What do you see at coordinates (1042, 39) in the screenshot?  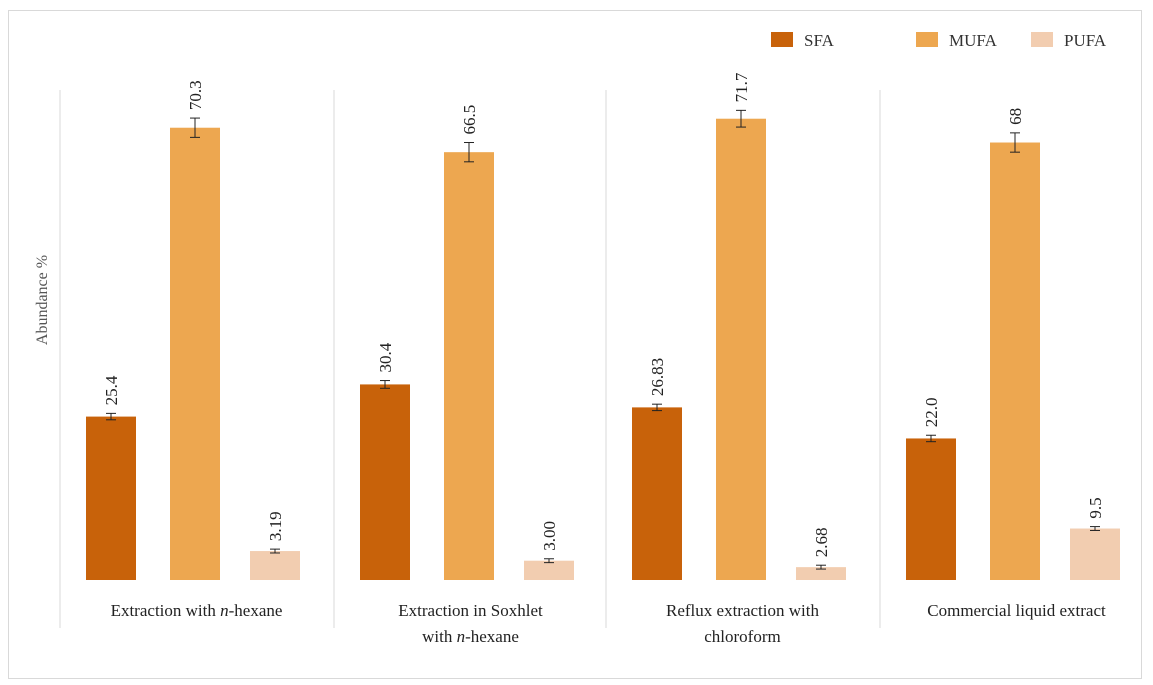 I see `legend-swatch-pufa` at bounding box center [1042, 39].